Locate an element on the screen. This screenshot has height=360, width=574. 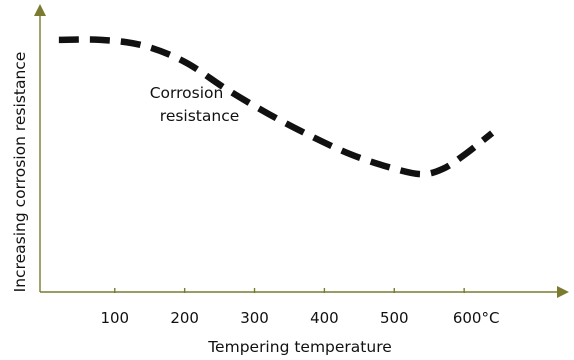
annotation-line-2: resistance is located at coordinates (199, 116).